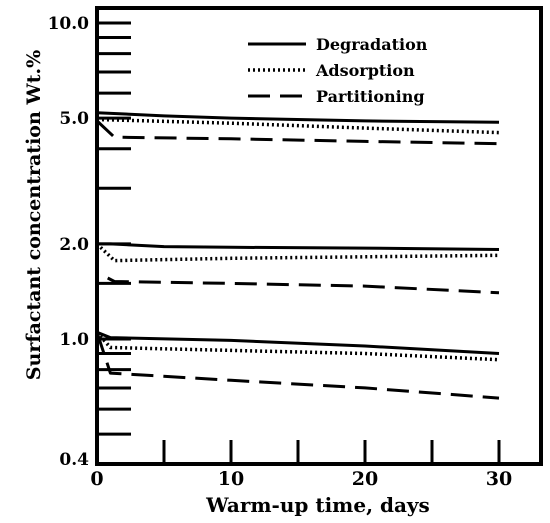 The width and height of the screenshot is (550, 523). What do you see at coordinates (298, 117) in the screenshot?
I see `series-5.0-solid` at bounding box center [298, 117].